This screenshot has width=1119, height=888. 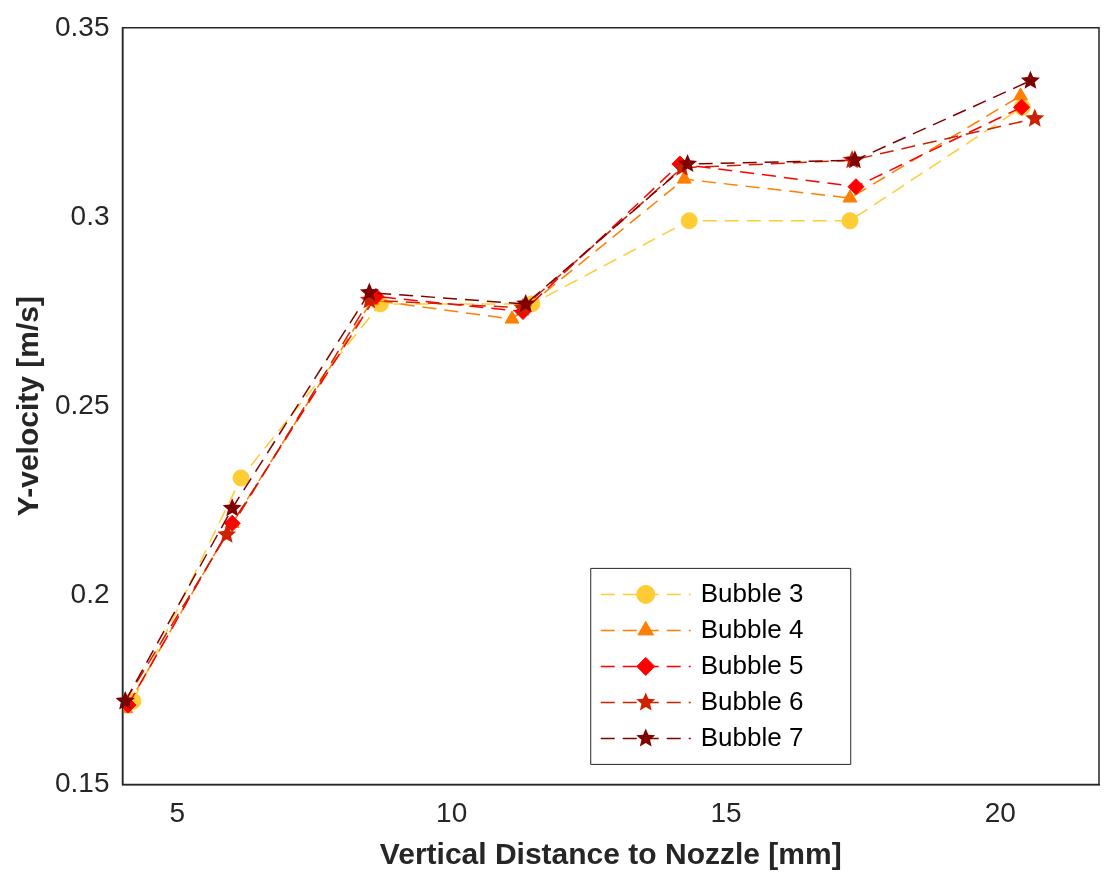 I want to click on y-tick-label: 0.15, so click(x=82, y=783).